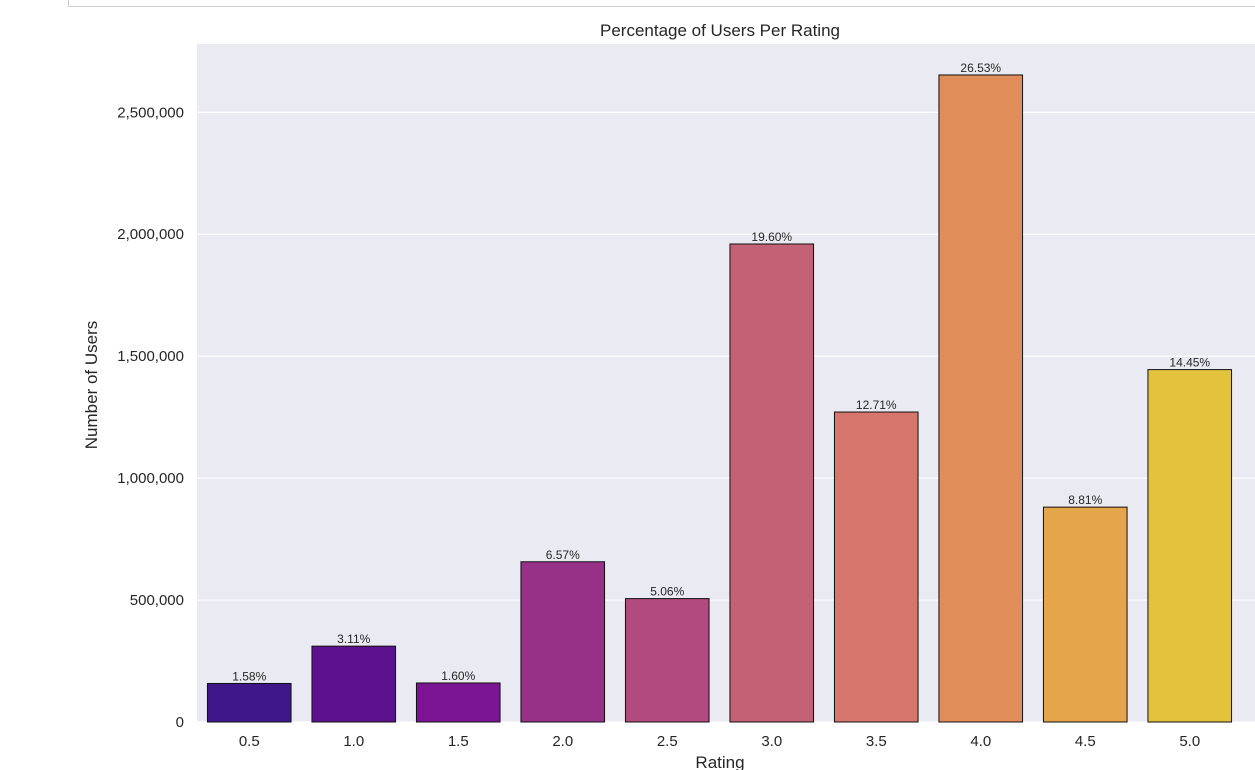  What do you see at coordinates (980, 741) in the screenshot?
I see `x-tick-label: 4.0` at bounding box center [980, 741].